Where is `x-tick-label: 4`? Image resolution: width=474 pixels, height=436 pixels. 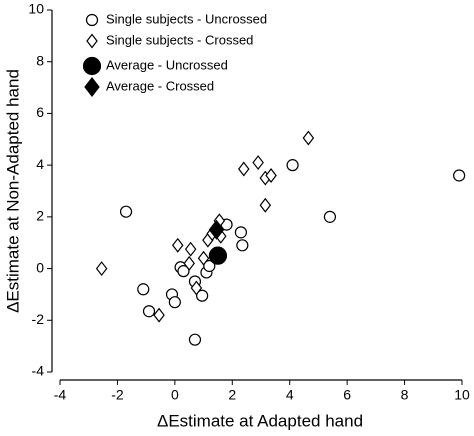 x-tick-label: 4 is located at coordinates (290, 395).